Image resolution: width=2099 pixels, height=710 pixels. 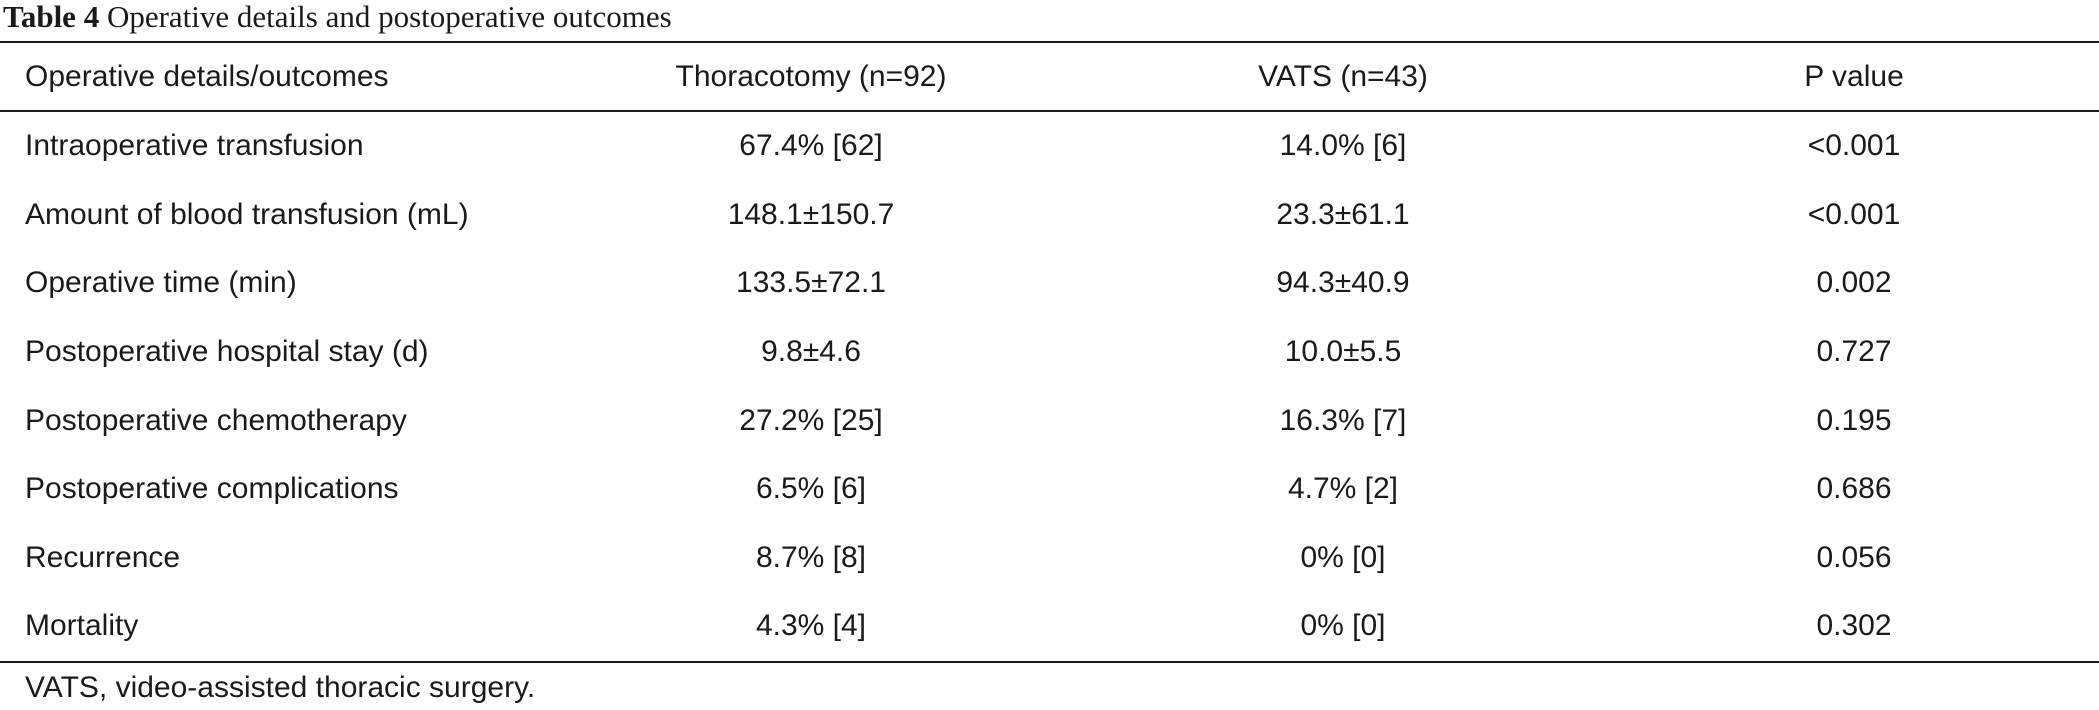 What do you see at coordinates (82, 626) in the screenshot?
I see `row-label: Mortality` at bounding box center [82, 626].